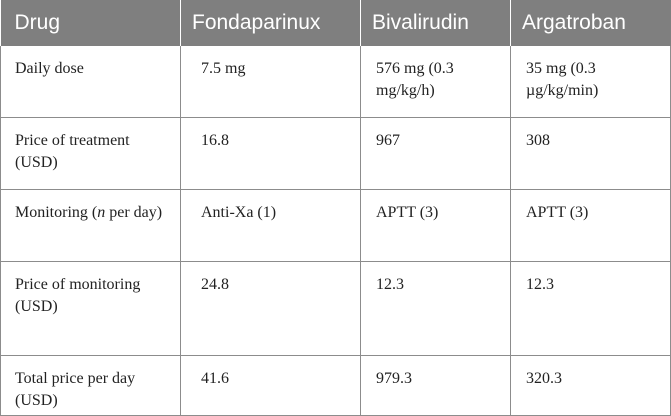 This screenshot has height=416, width=671. Describe the element at coordinates (590, 82) in the screenshot. I see `table-cell: 35 mg (0.3 µg/kg/min)` at that location.